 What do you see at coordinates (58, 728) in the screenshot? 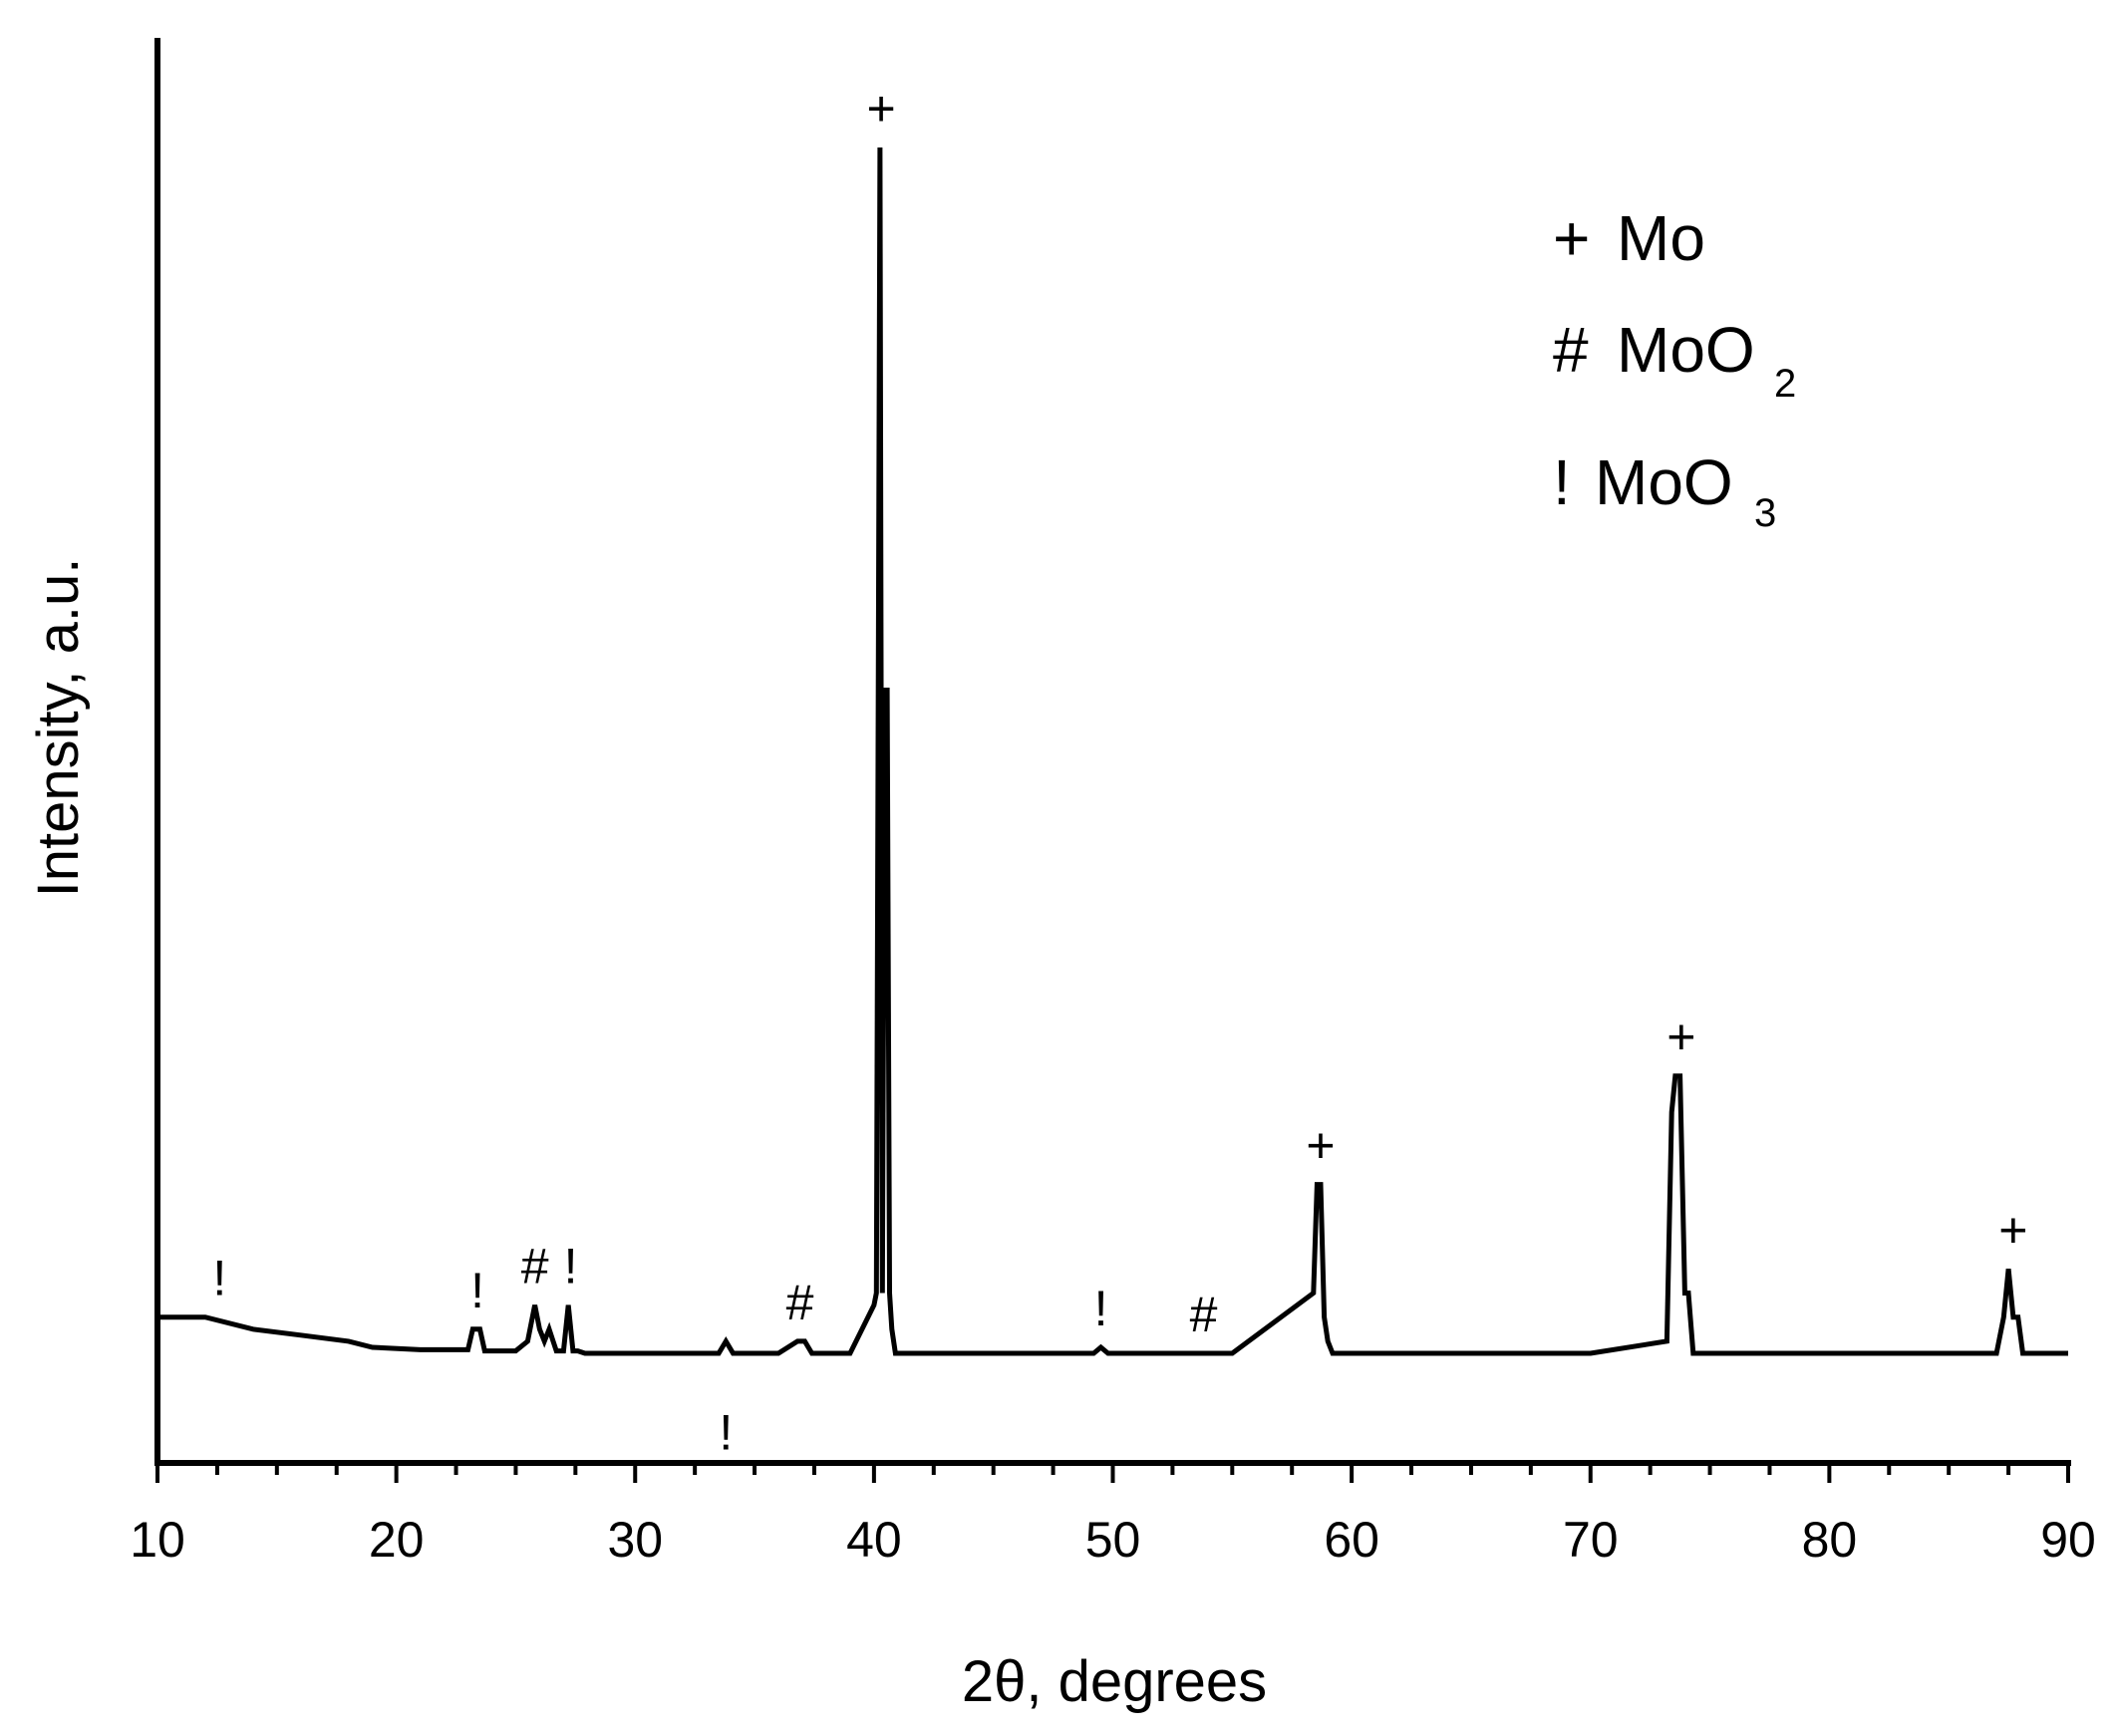
I see `y-axis-title: Intensity, a.u.` at bounding box center [58, 728].